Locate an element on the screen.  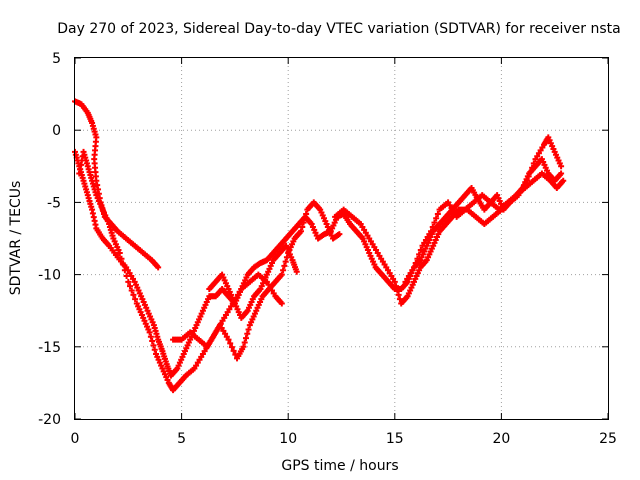
series-sat-b is located at coordinates (117, 184).